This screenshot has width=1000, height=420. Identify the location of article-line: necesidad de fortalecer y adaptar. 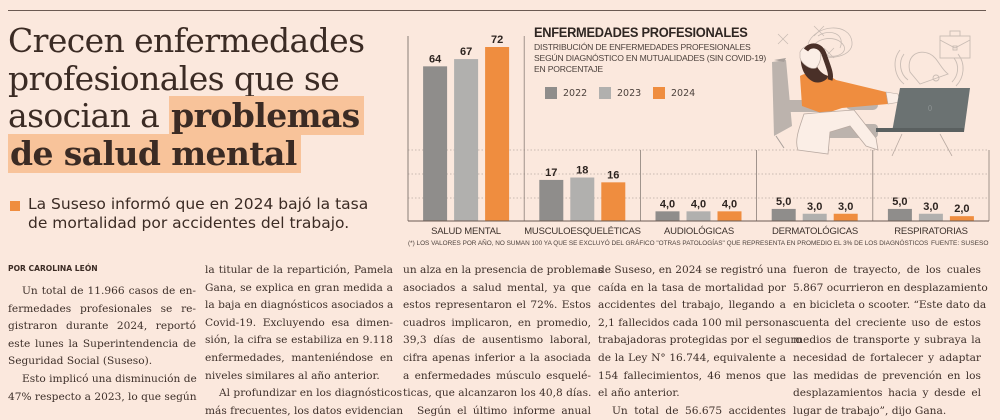
(887, 357).